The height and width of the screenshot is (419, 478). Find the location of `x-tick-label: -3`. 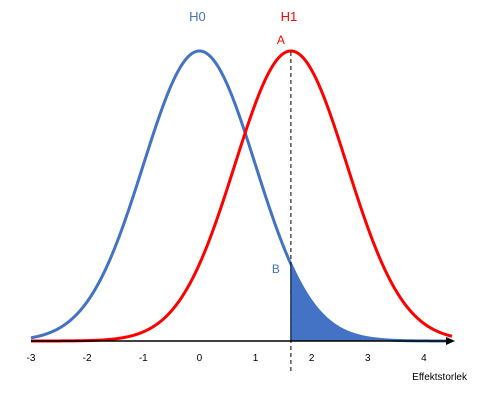

x-tick-label: -3 is located at coordinates (31, 358).